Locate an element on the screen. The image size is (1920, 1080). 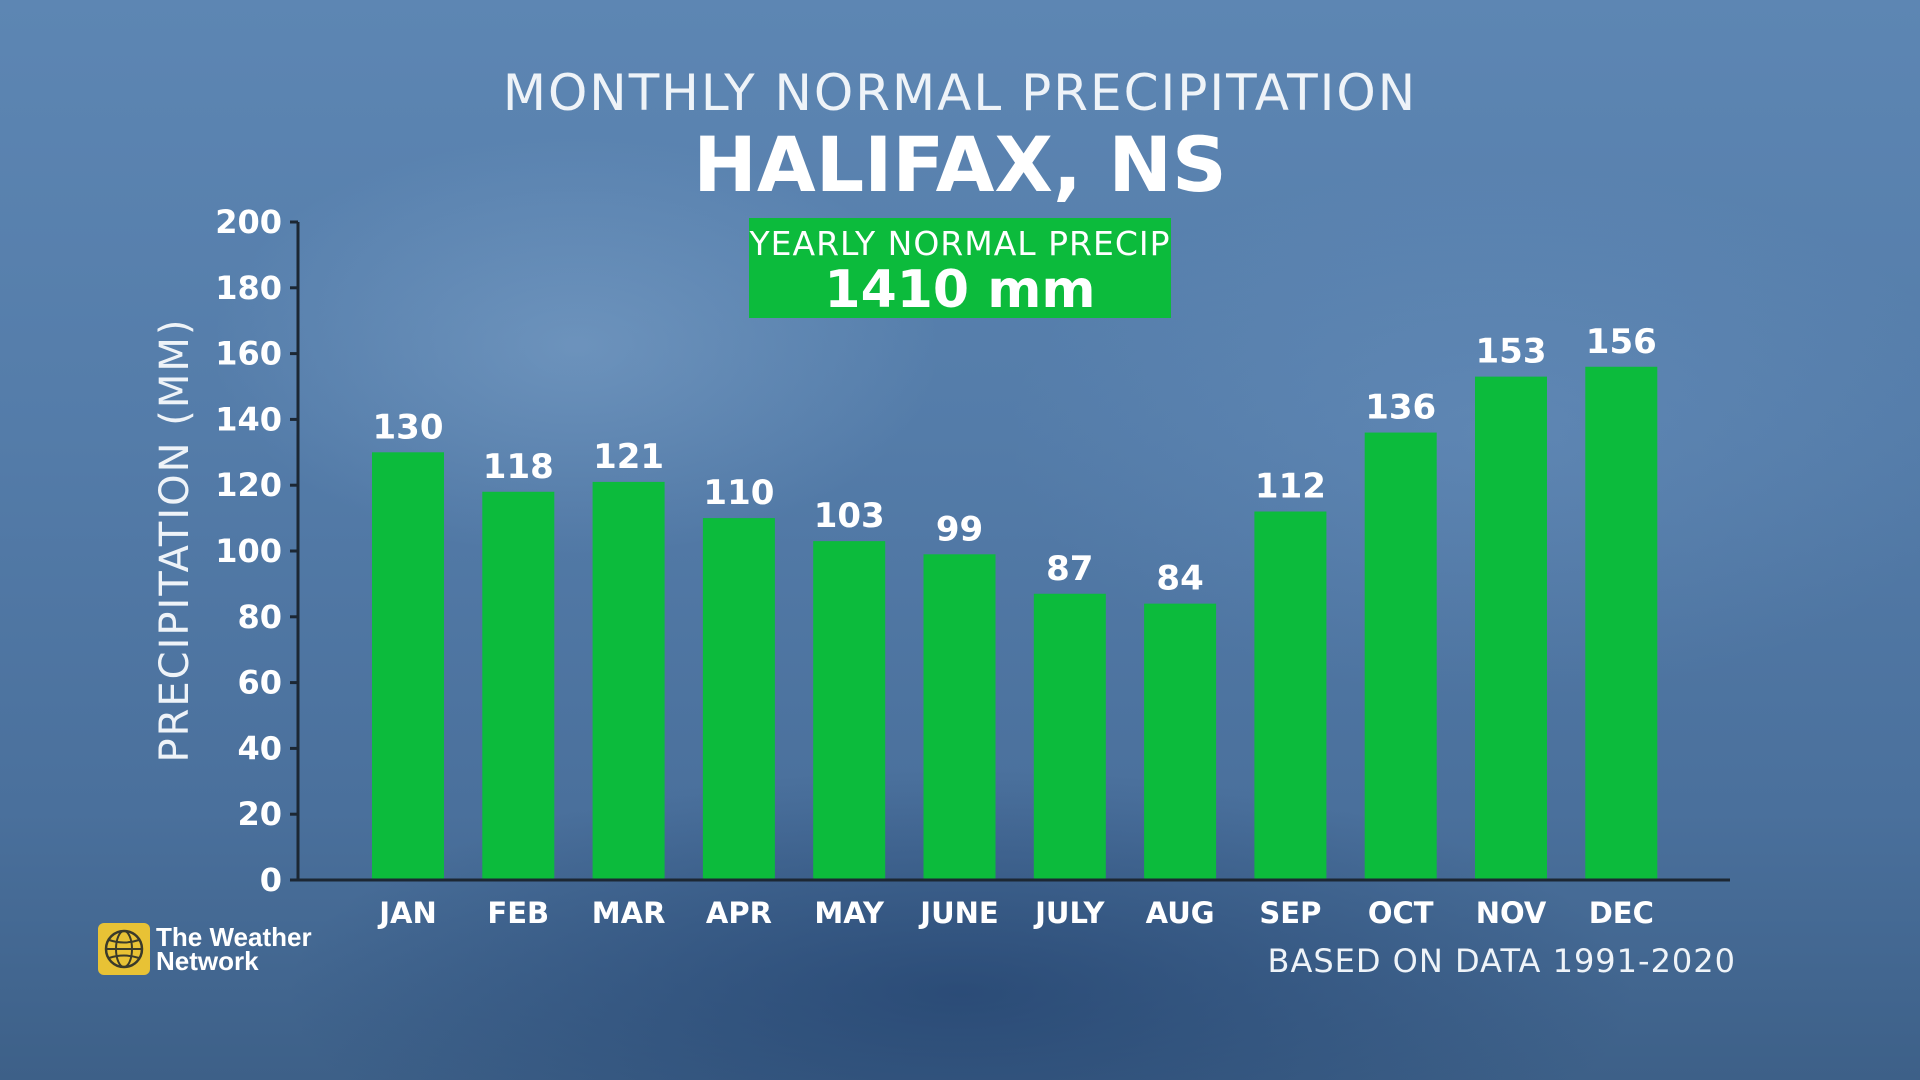
bar-value-label: 99 is located at coordinates (959, 529).